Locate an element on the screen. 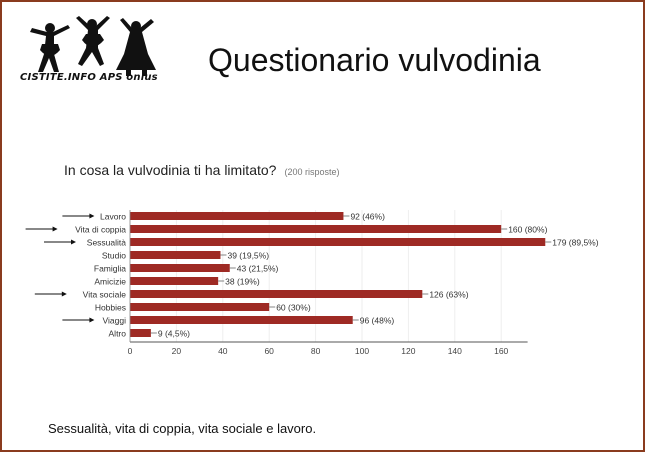 The width and height of the screenshot is (645, 452). category-label: Amicizie is located at coordinates (110, 282).